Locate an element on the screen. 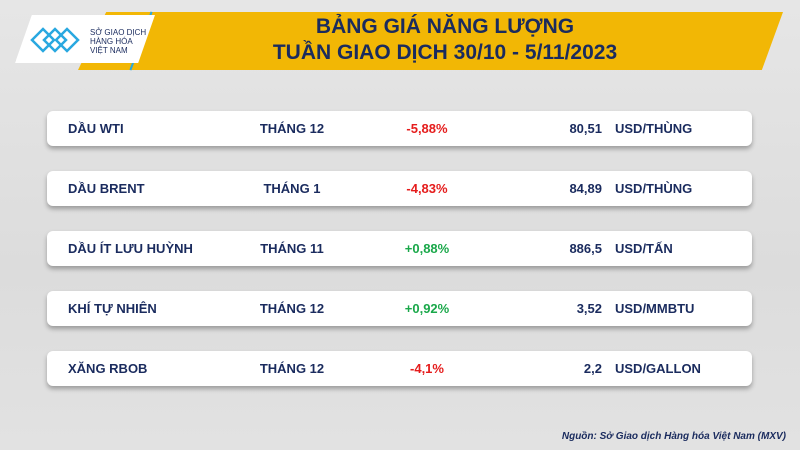  logo-line: SỞ GIAO DỊCH is located at coordinates (118, 32).